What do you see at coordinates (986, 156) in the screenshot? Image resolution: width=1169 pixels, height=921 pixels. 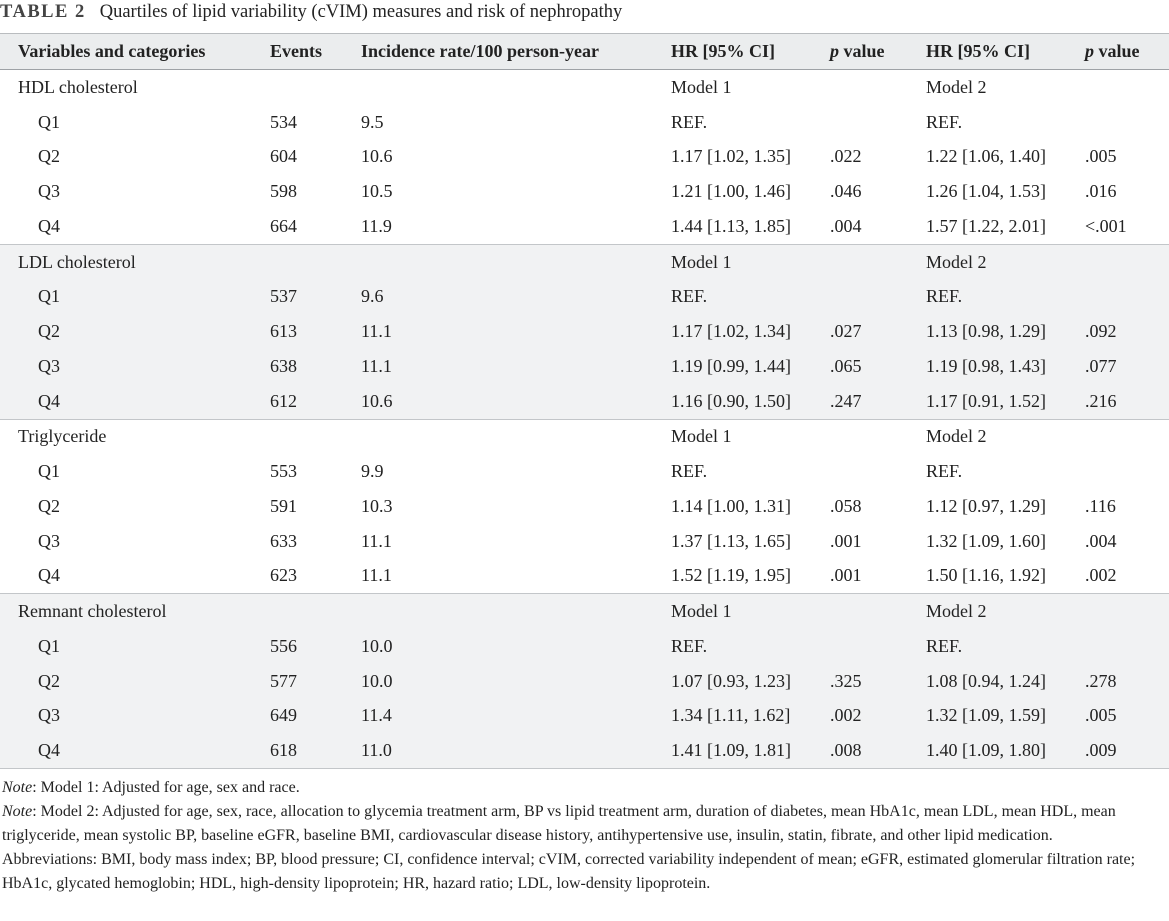 I see `hr-model2-cell: 1.22 [1.06, 1.40]` at bounding box center [986, 156].